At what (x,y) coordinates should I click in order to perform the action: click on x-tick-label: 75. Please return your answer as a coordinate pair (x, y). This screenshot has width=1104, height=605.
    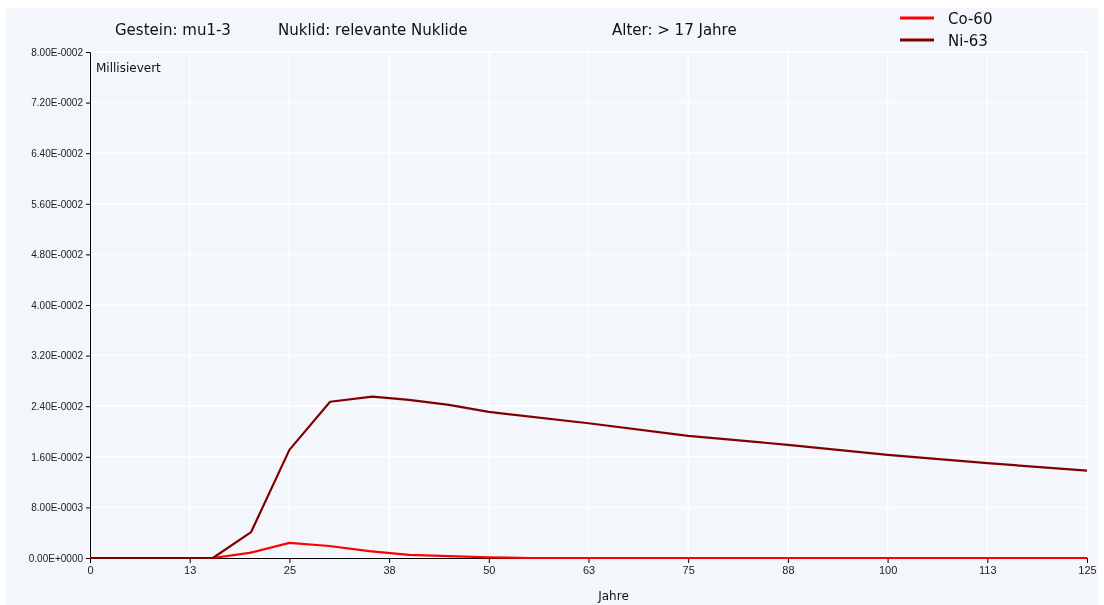
    Looking at the image, I should click on (688, 569).